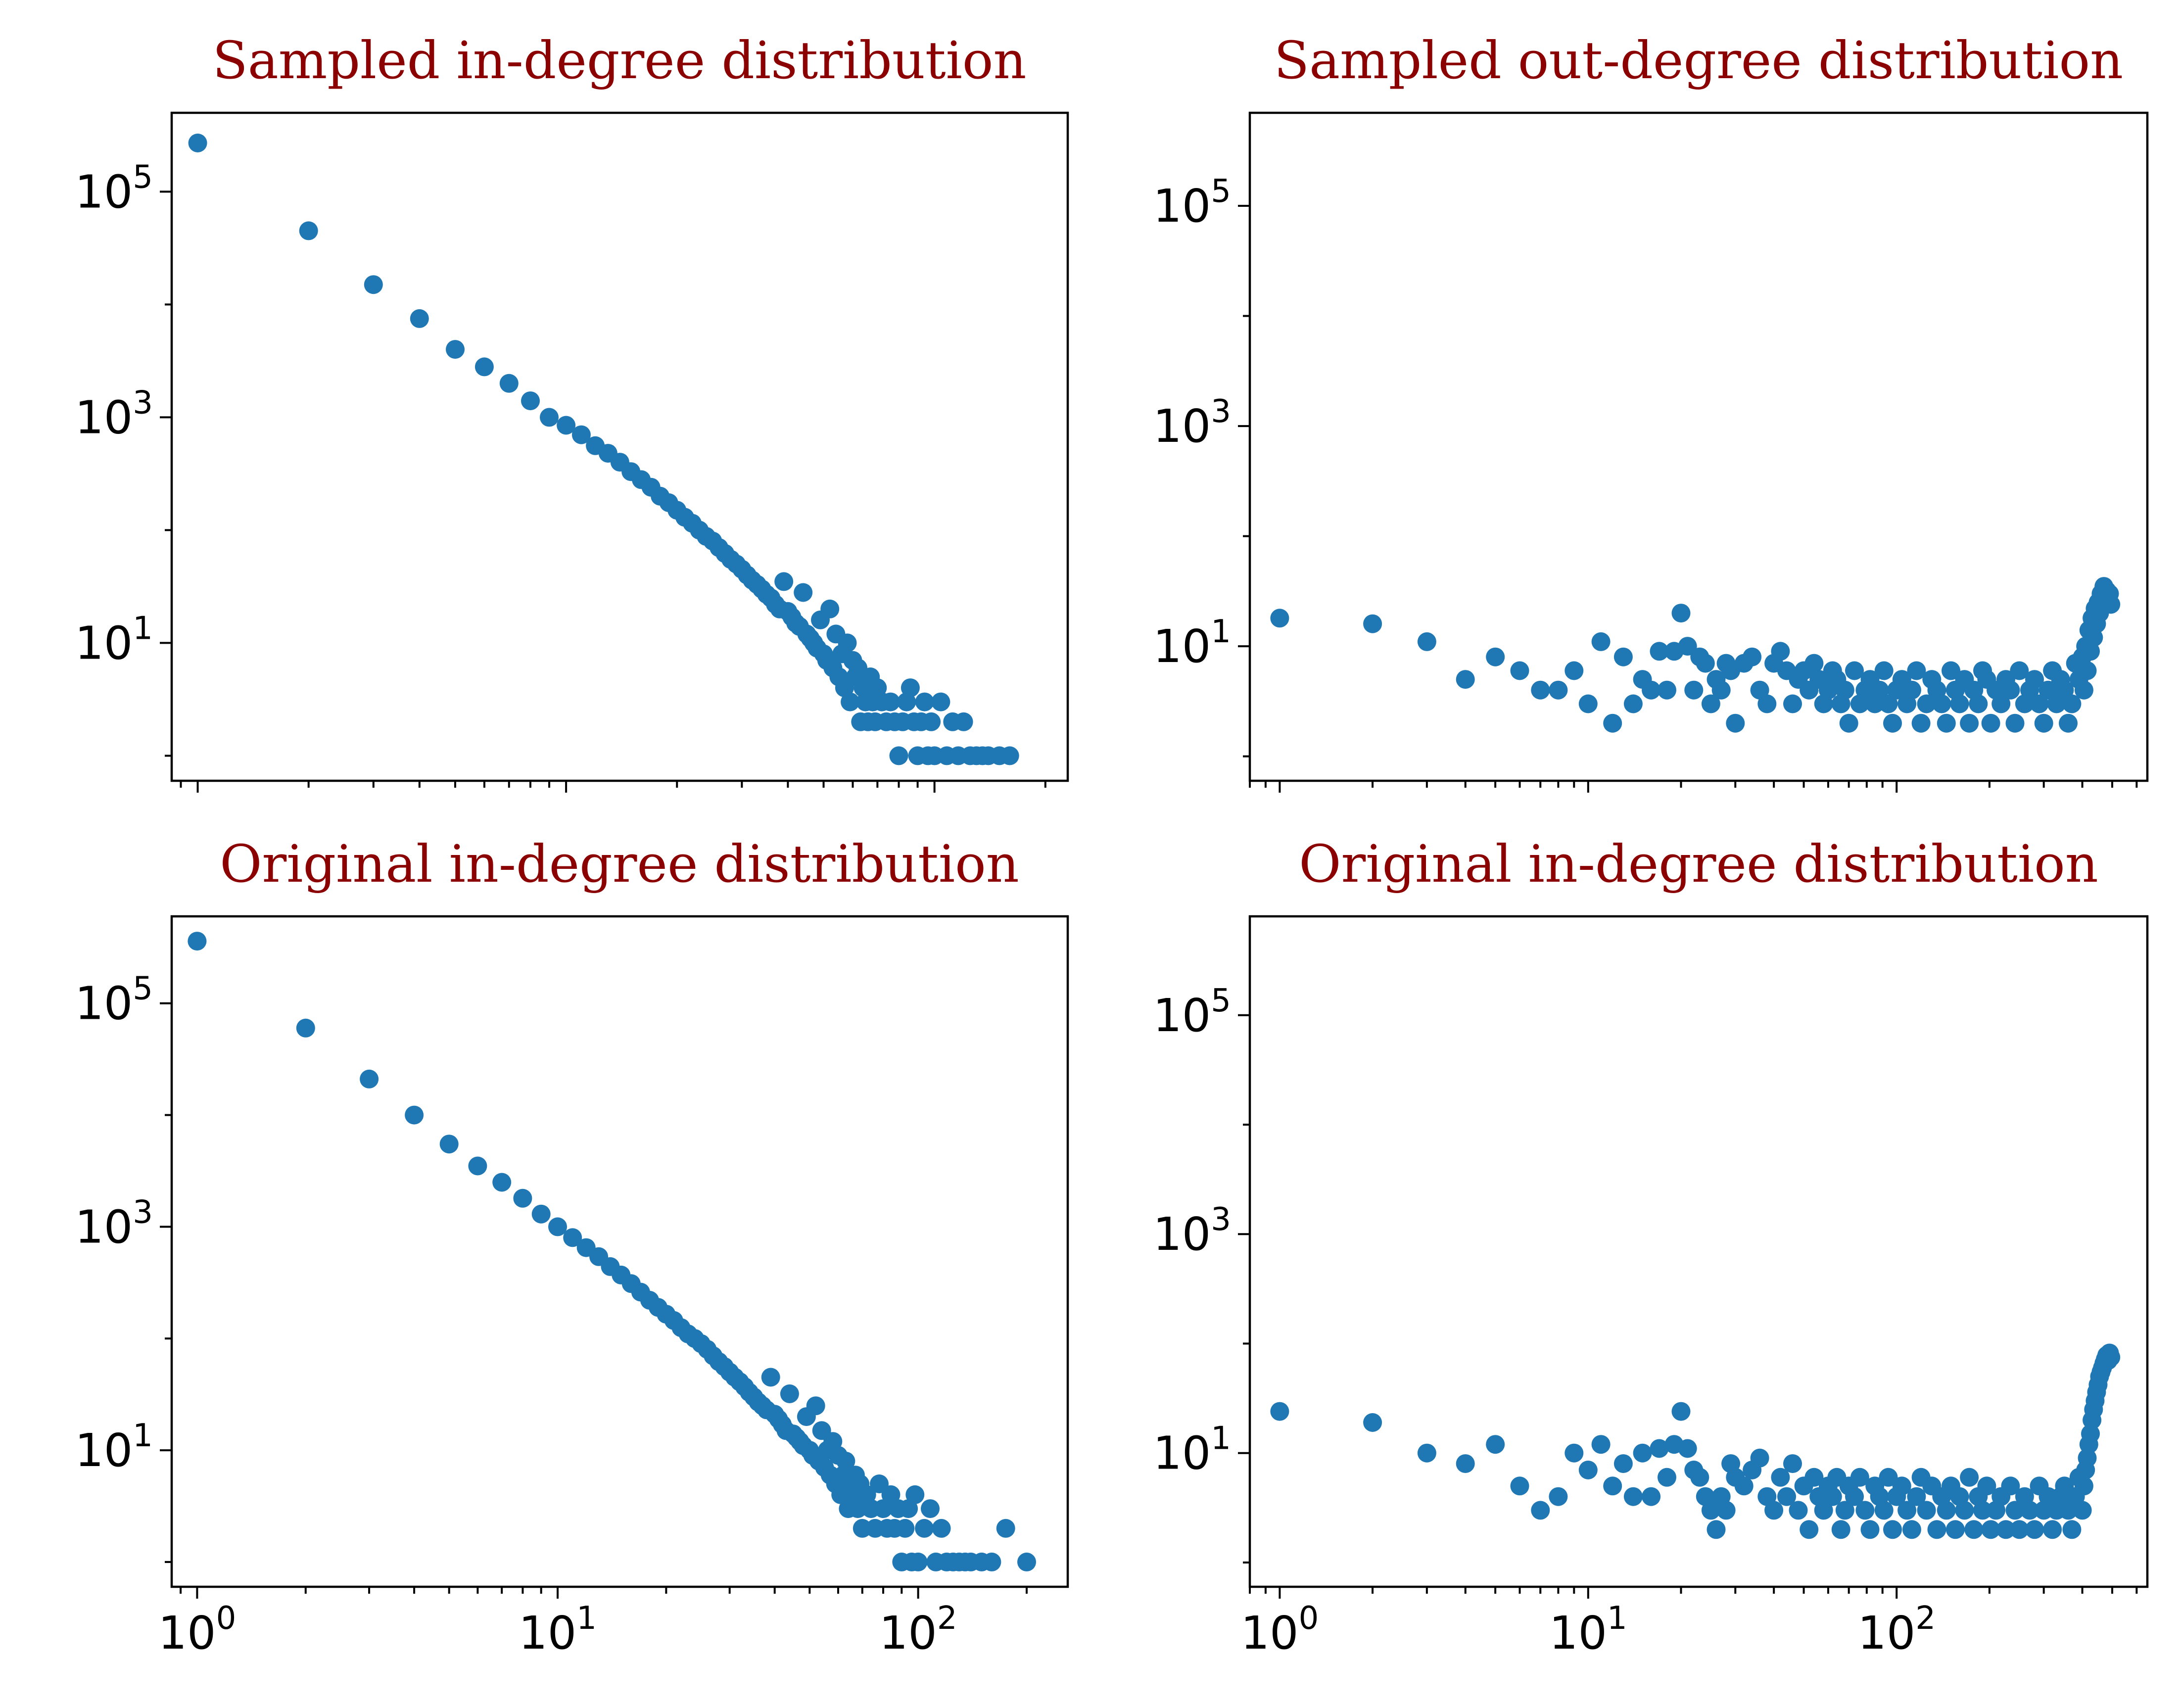  Describe the element at coordinates (1698, 60) in the screenshot. I see `subplot-title: Sampled out-degree distribution` at that location.